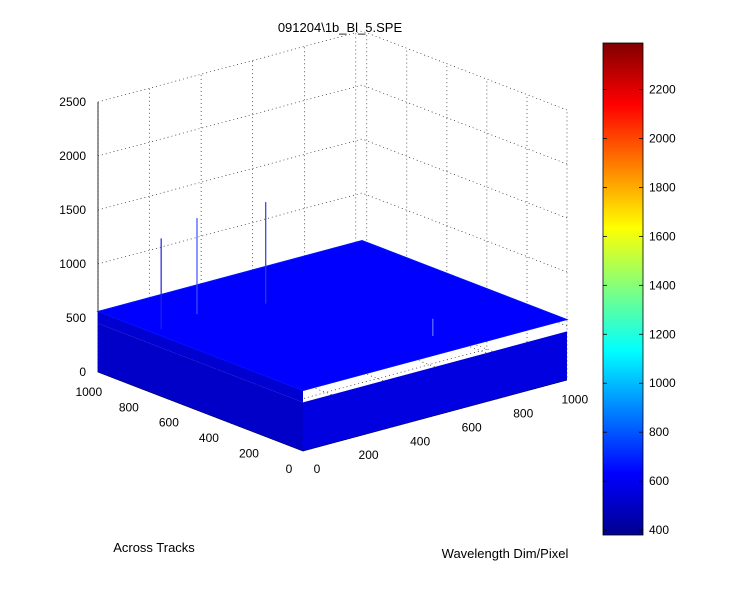 The width and height of the screenshot is (750, 600). What do you see at coordinates (154, 547) in the screenshot?
I see `y-axis-label: Across Tracks` at bounding box center [154, 547].